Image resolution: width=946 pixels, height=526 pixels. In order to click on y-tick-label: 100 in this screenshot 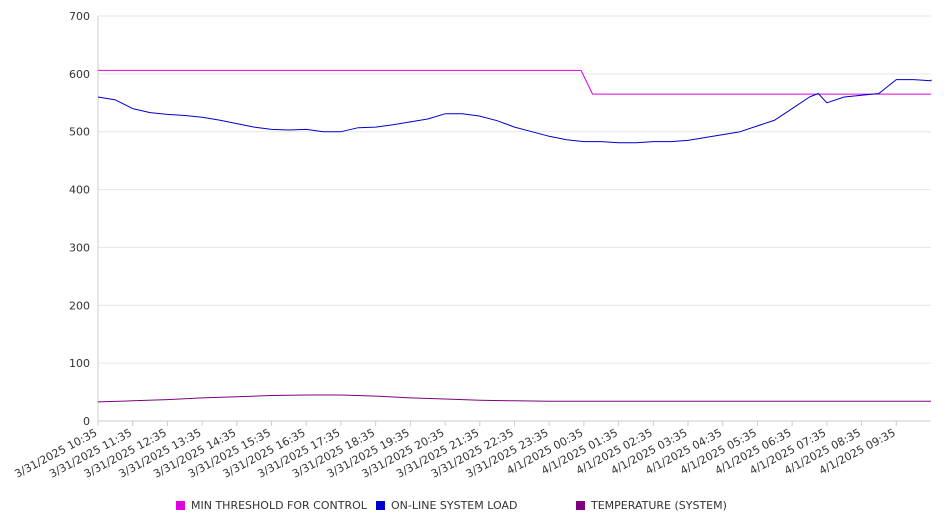, I will do `click(79, 363)`.